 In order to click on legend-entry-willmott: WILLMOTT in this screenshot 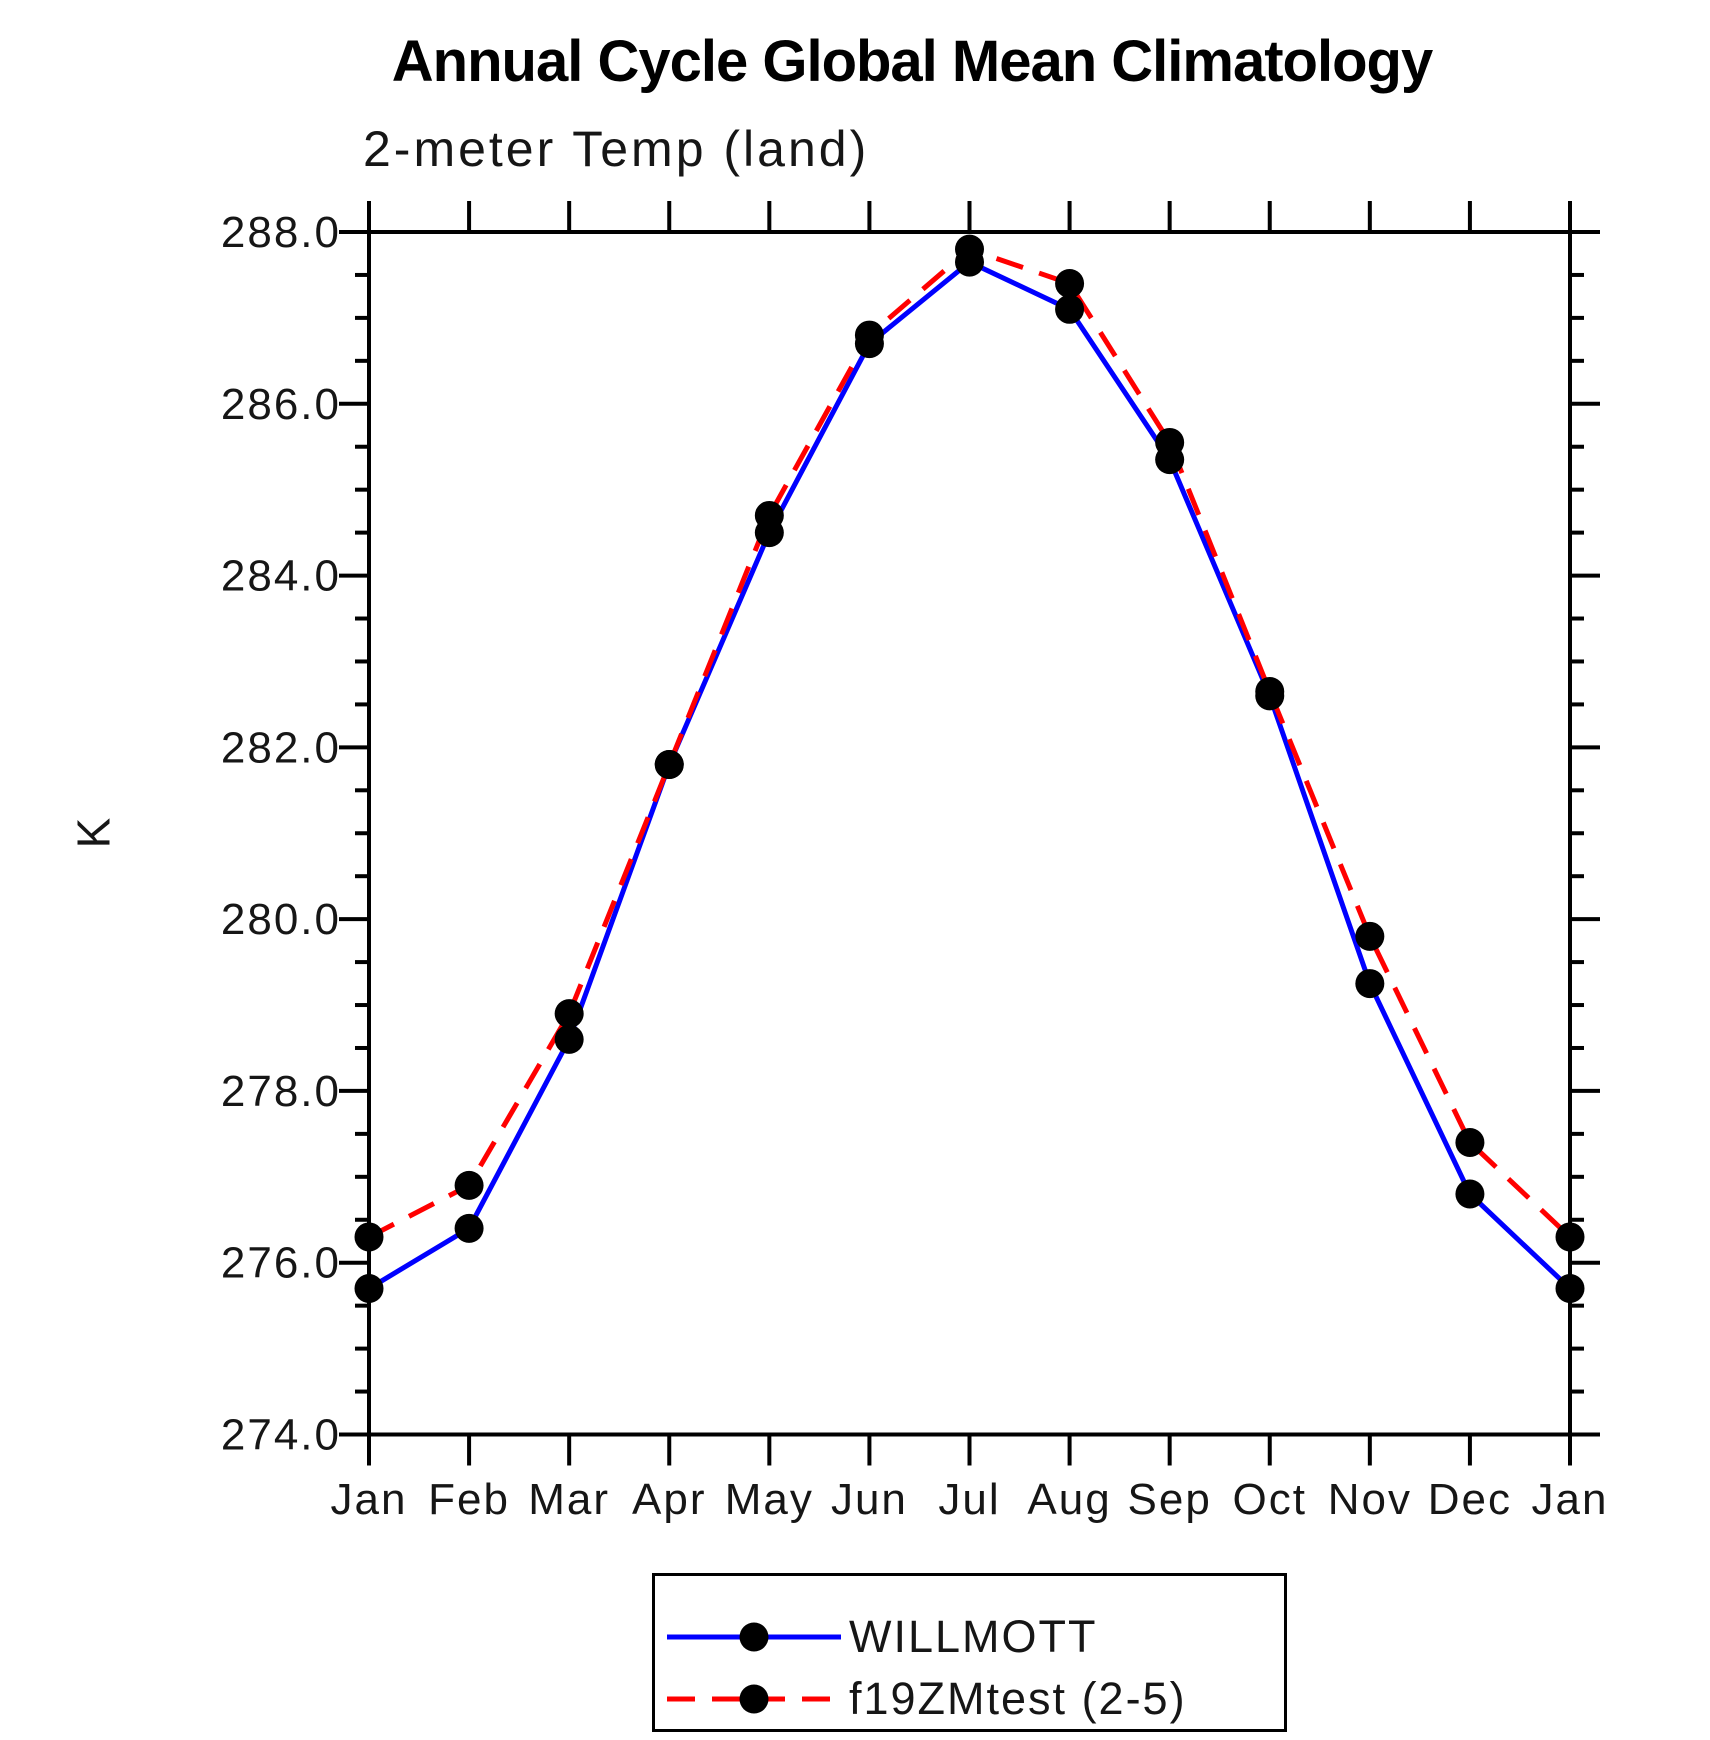, I will do `click(880, 1636)`.